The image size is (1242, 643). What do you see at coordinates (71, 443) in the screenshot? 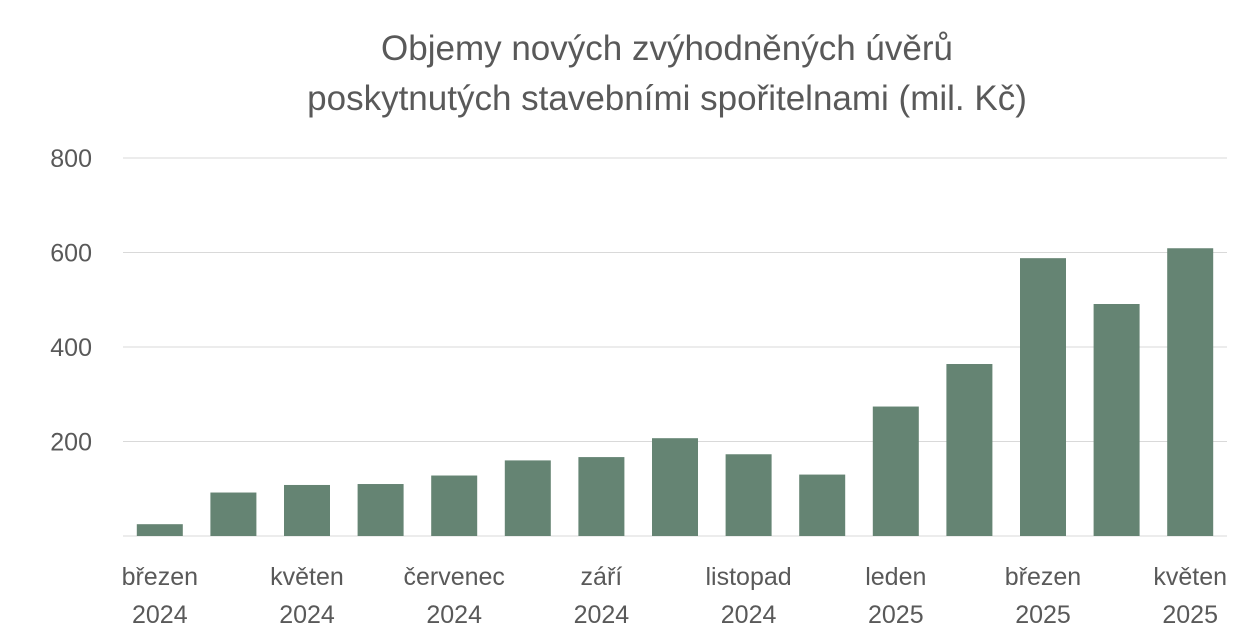
I see `y-tick-label: 200` at bounding box center [71, 443].